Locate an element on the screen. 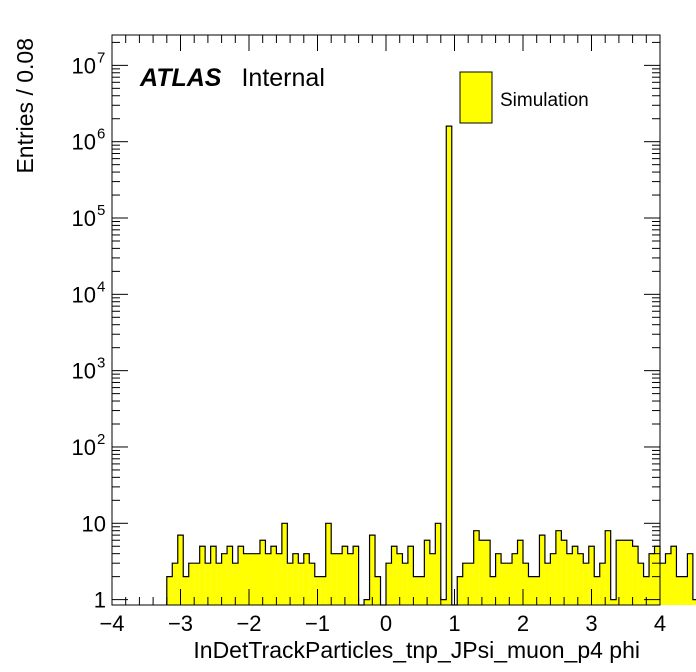  x-tick-label: 1 is located at coordinates (454, 623).